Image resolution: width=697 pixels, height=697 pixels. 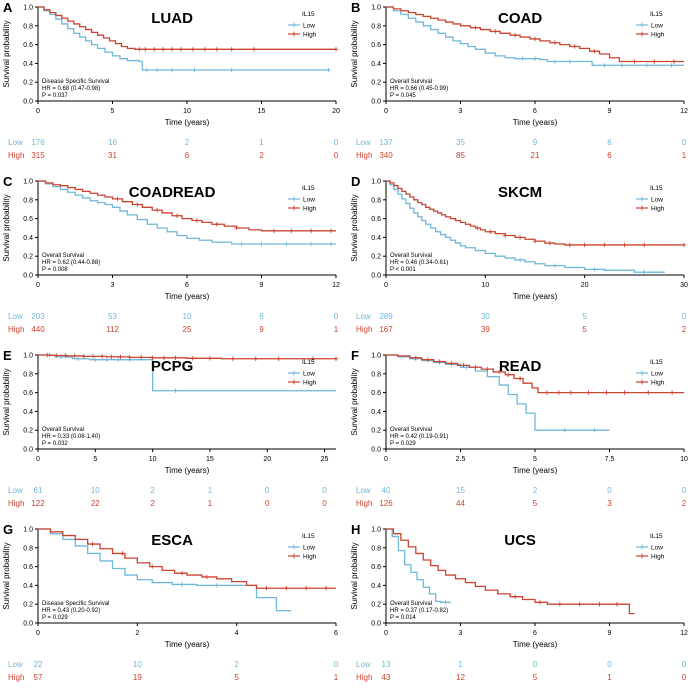 What do you see at coordinates (403, 96) in the screenshot?
I see `annotation-p: P = 0.045` at bounding box center [403, 96].